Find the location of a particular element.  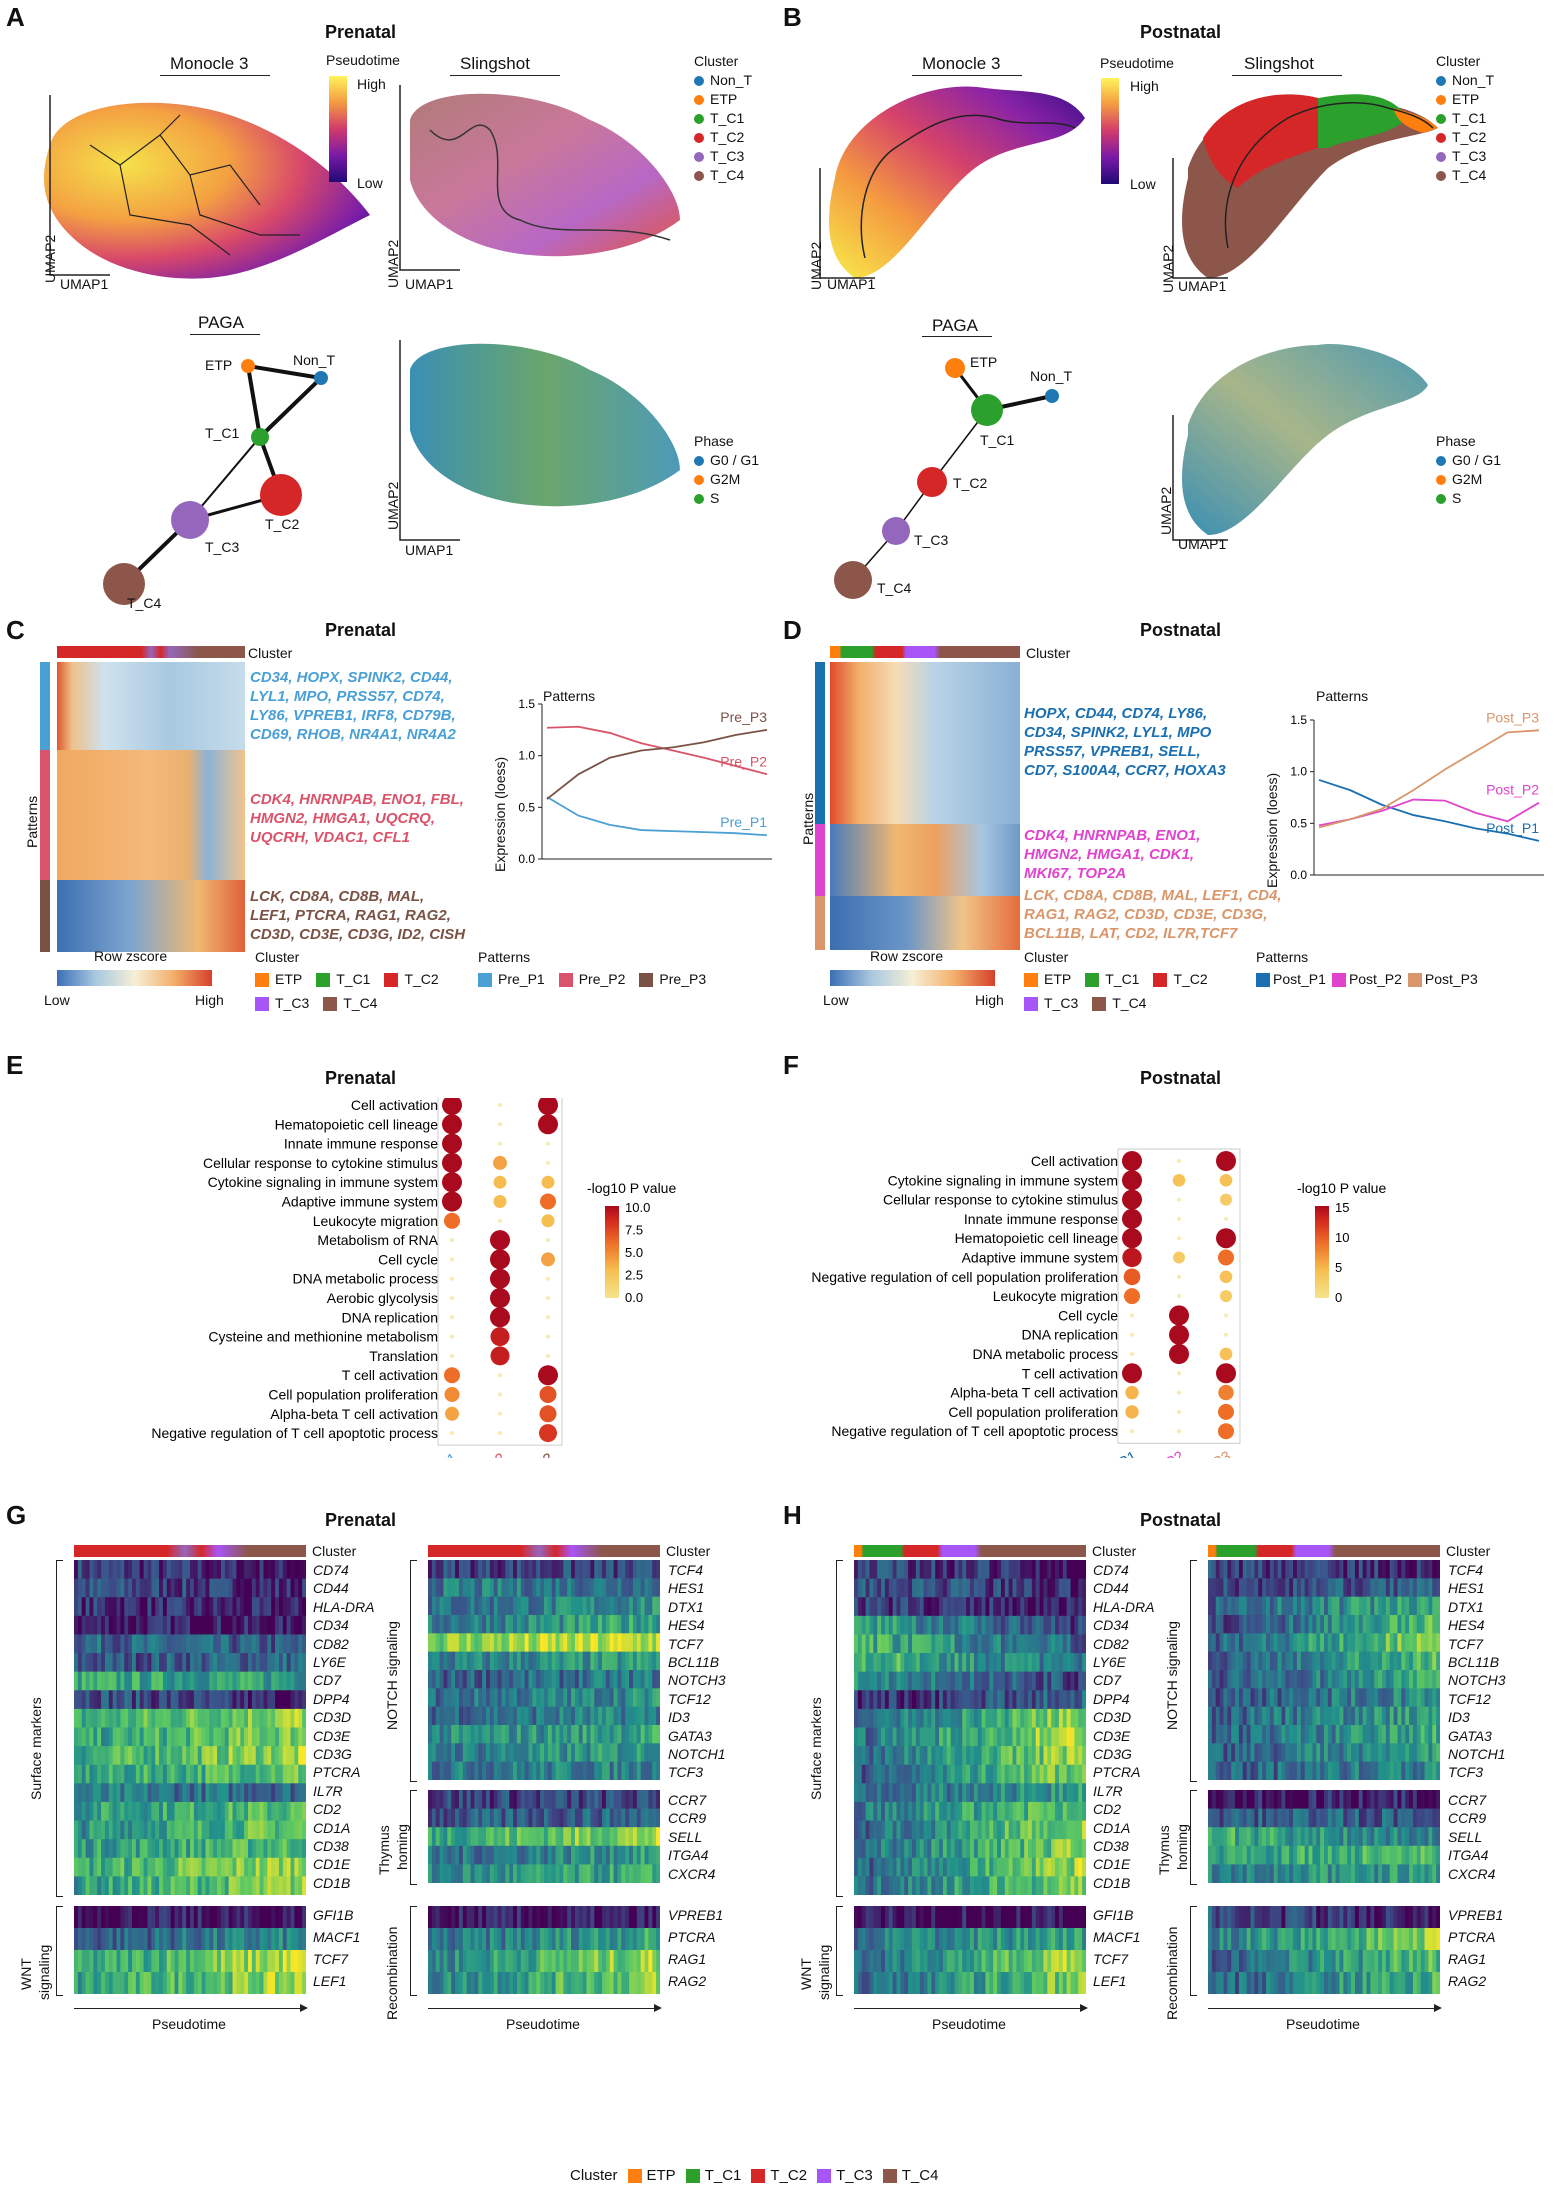

gene-line: CD3D, CD3E, CD3G, ID2, CISH is located at coordinates (358, 934).